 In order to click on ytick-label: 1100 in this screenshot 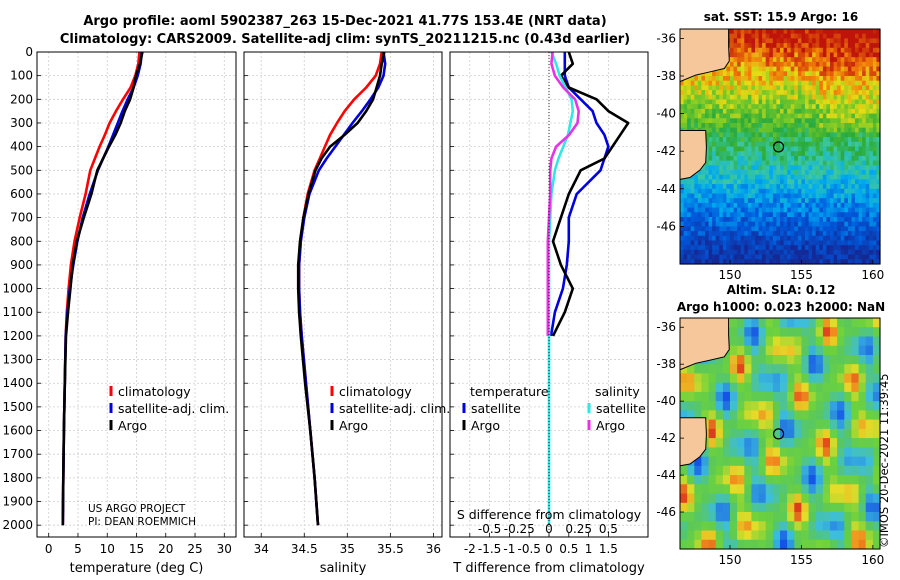, I will do `click(17, 312)`.